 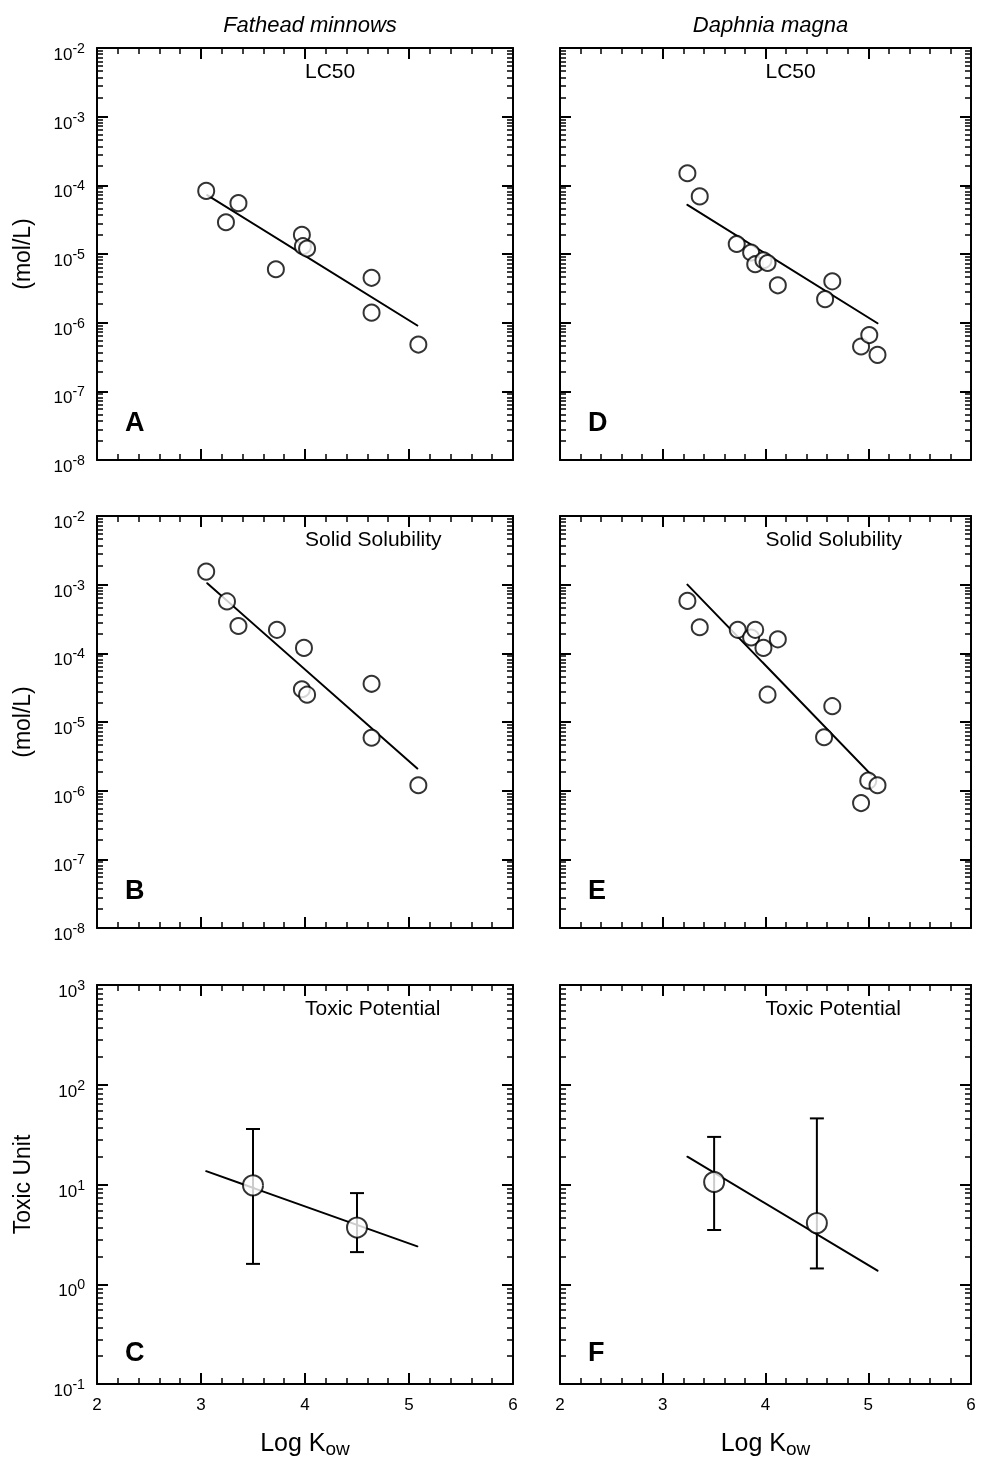 What do you see at coordinates (310, 24) in the screenshot?
I see `chart-title: Fathead minnows` at bounding box center [310, 24].